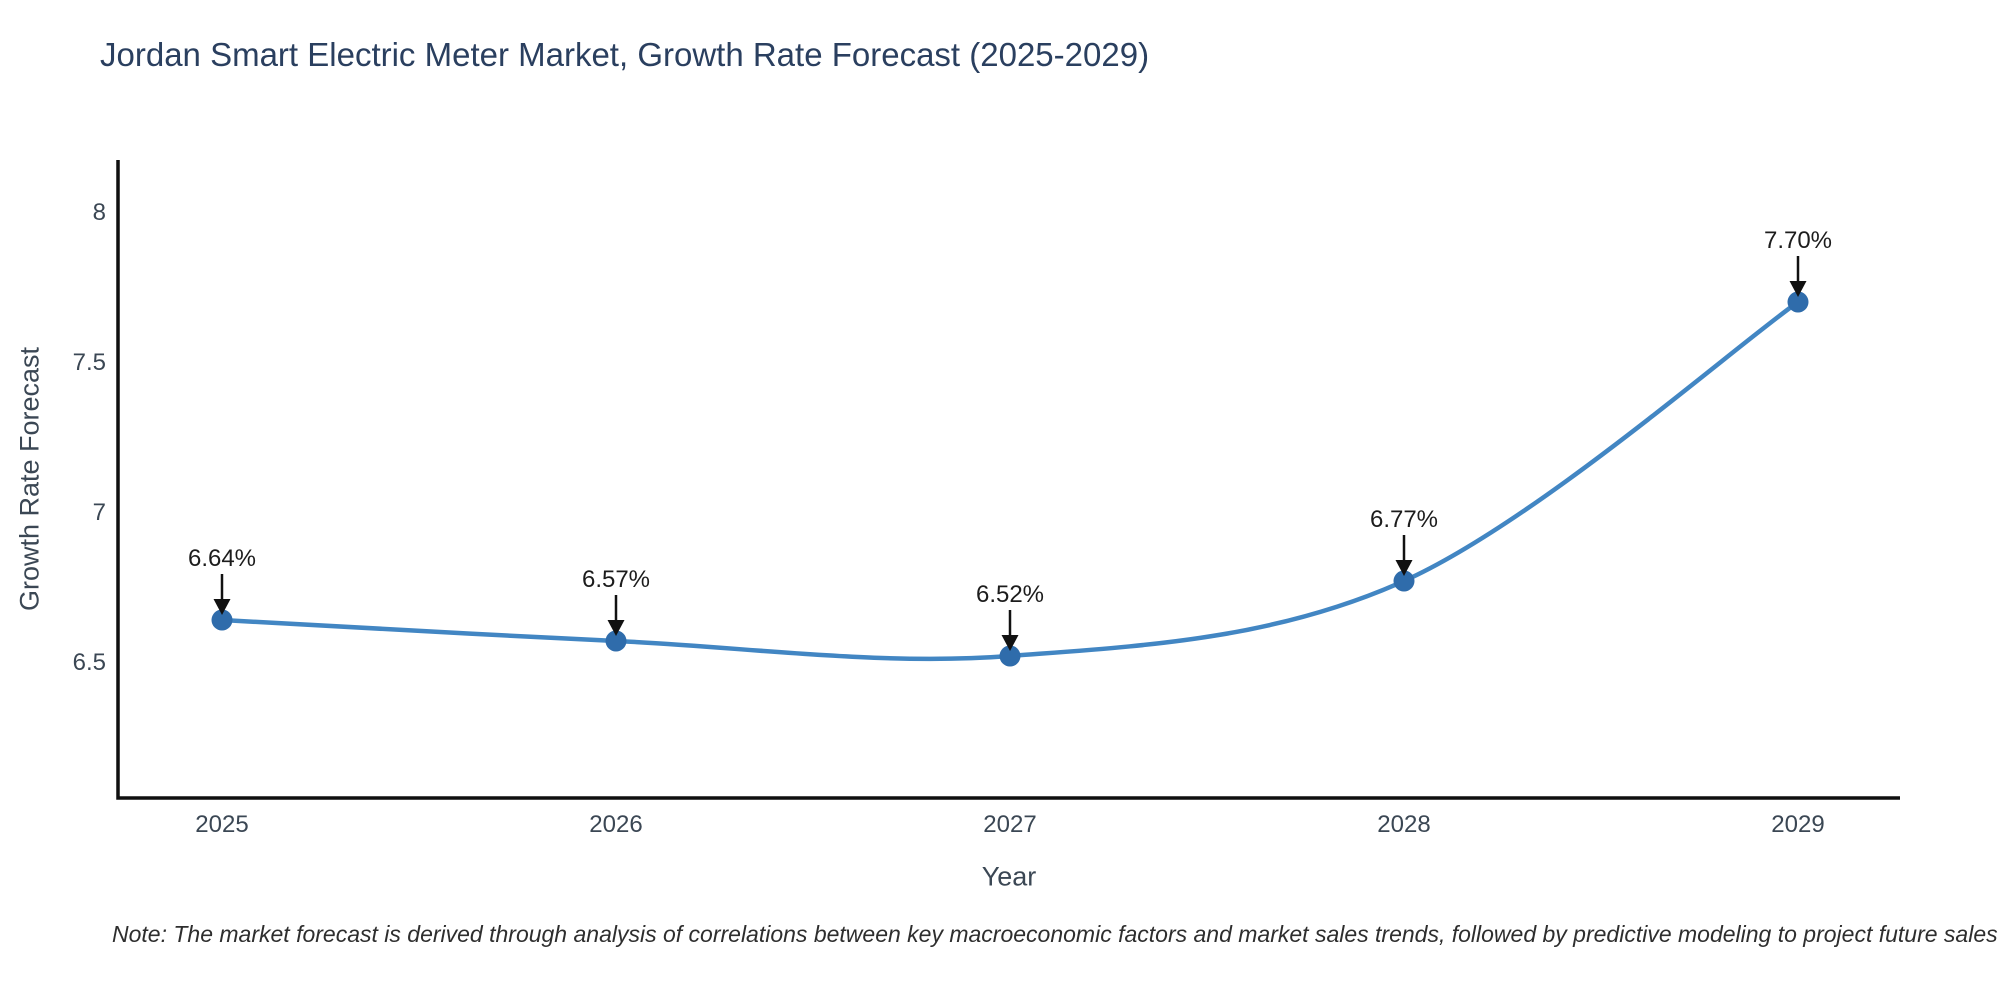 This screenshot has height=1000, width=2000. I want to click on x-axis-title: Year, so click(1009, 876).